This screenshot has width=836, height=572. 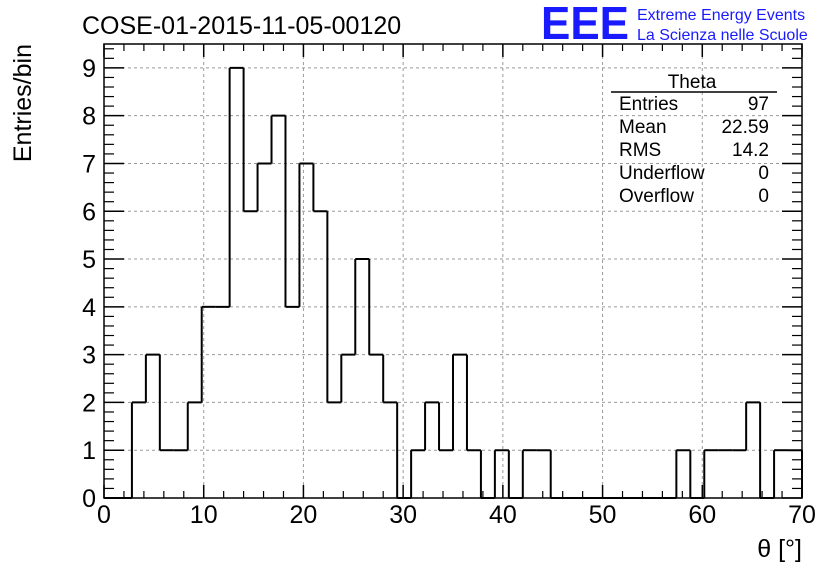 What do you see at coordinates (89, 164) in the screenshot?
I see `y-tick-label: 7` at bounding box center [89, 164].